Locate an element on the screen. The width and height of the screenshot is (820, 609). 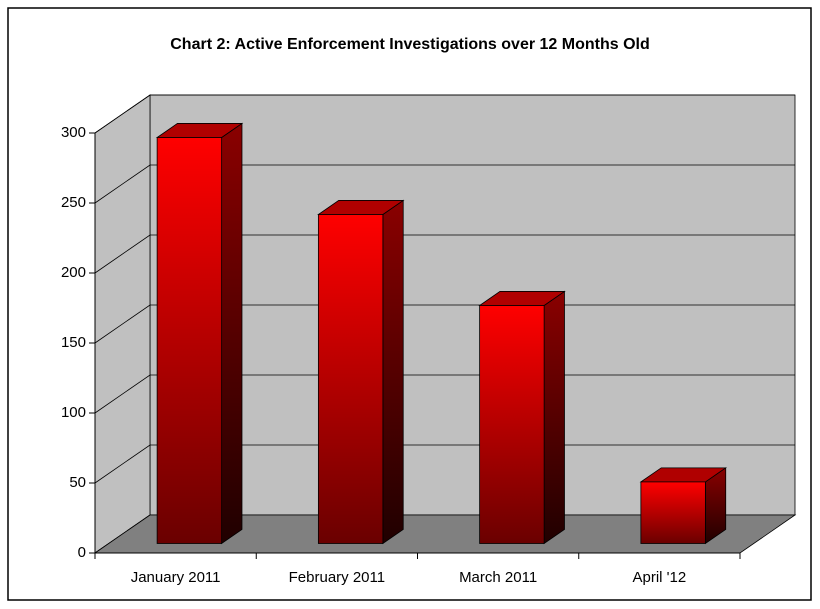
y-tick-label: 300 is located at coordinates (73, 132).